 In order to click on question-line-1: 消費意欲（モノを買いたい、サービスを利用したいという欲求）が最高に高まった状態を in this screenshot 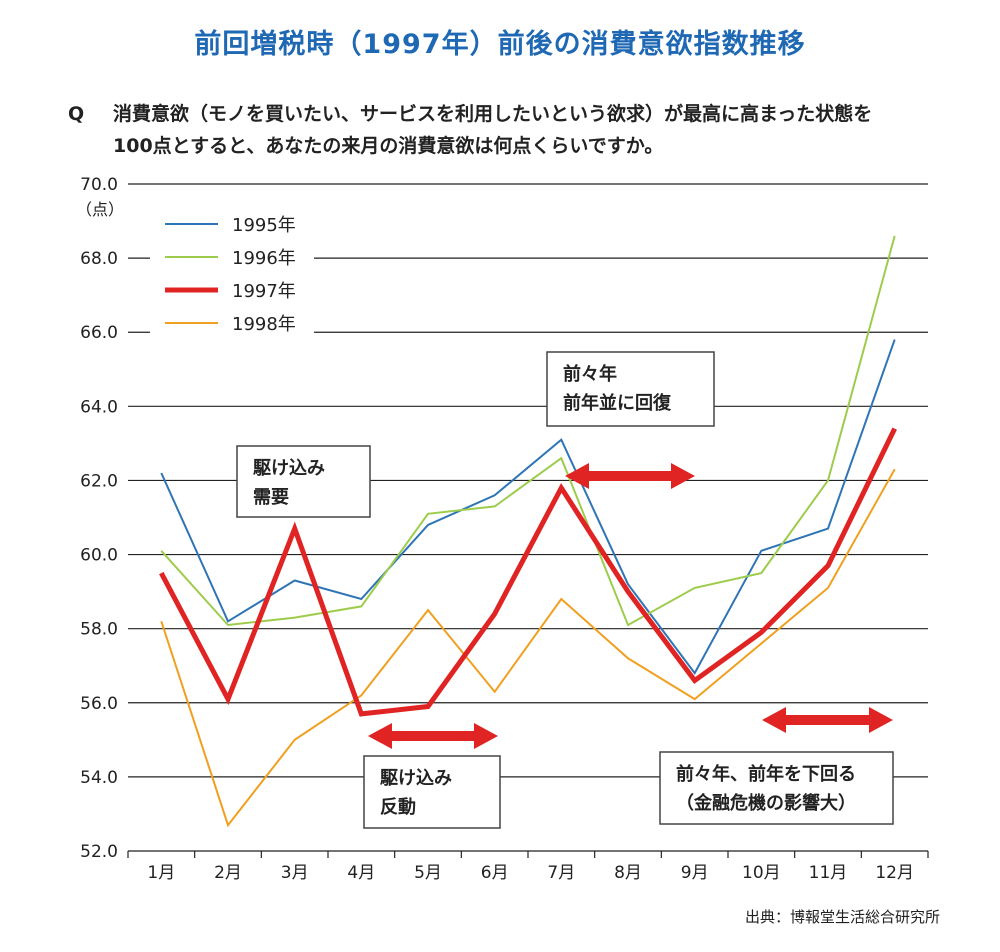, I will do `click(493, 114)`.